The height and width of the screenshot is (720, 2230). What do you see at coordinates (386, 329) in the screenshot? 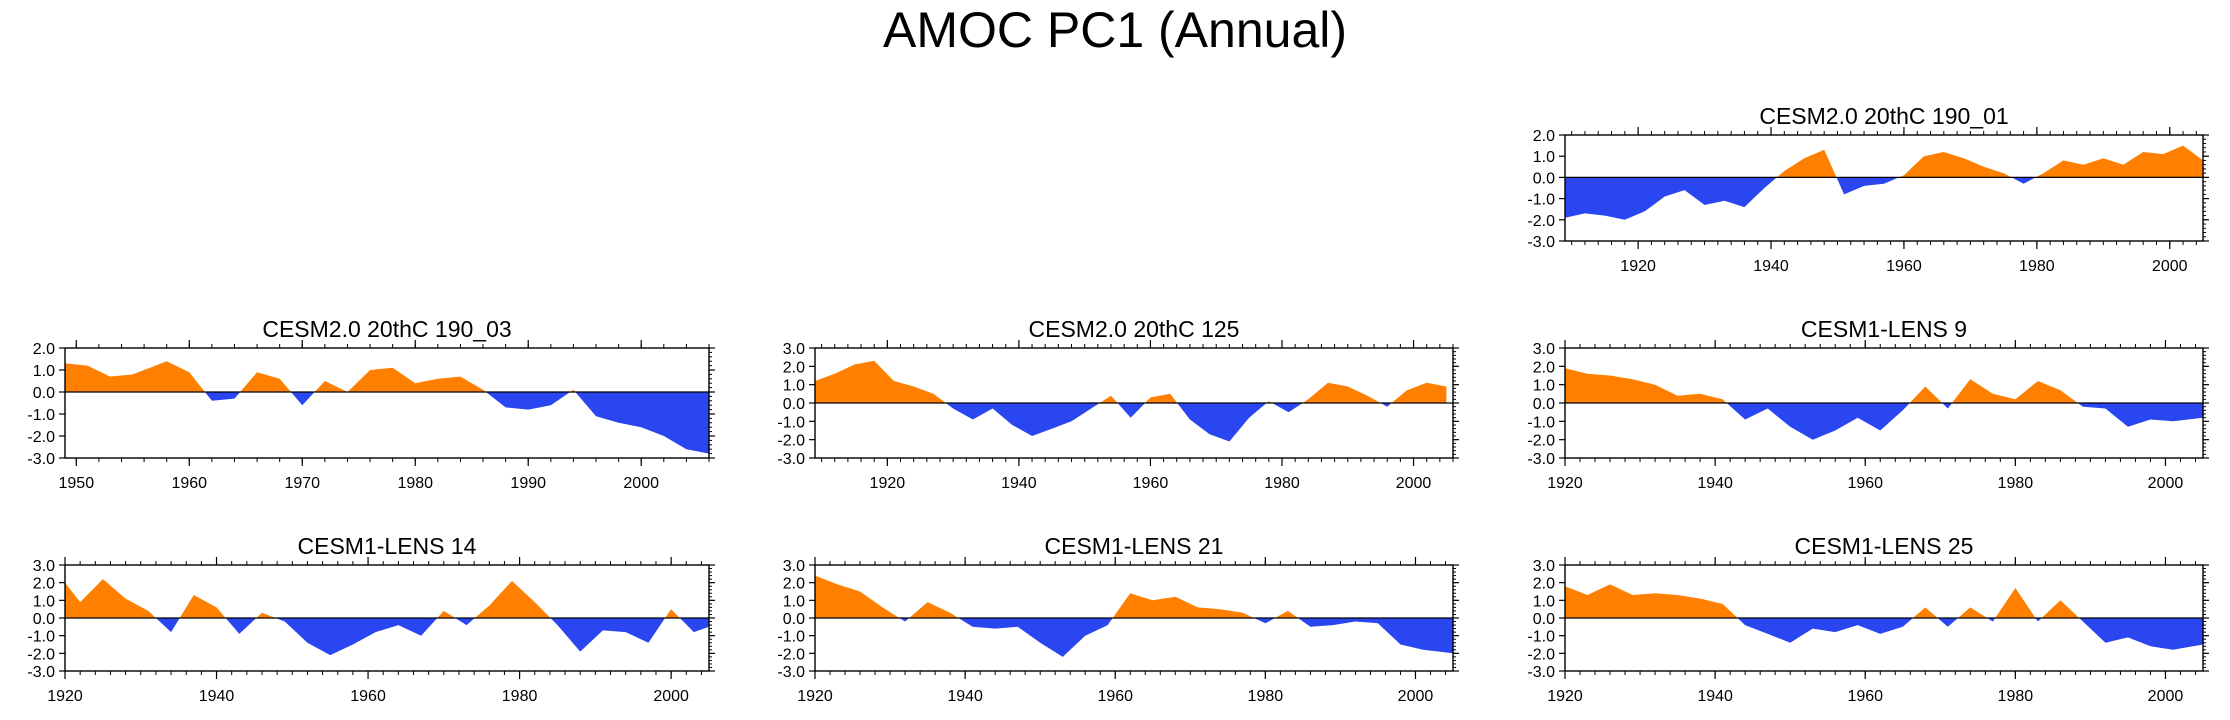
I see `panel-title: CESM2.0 20thC 190_03` at bounding box center [386, 329].